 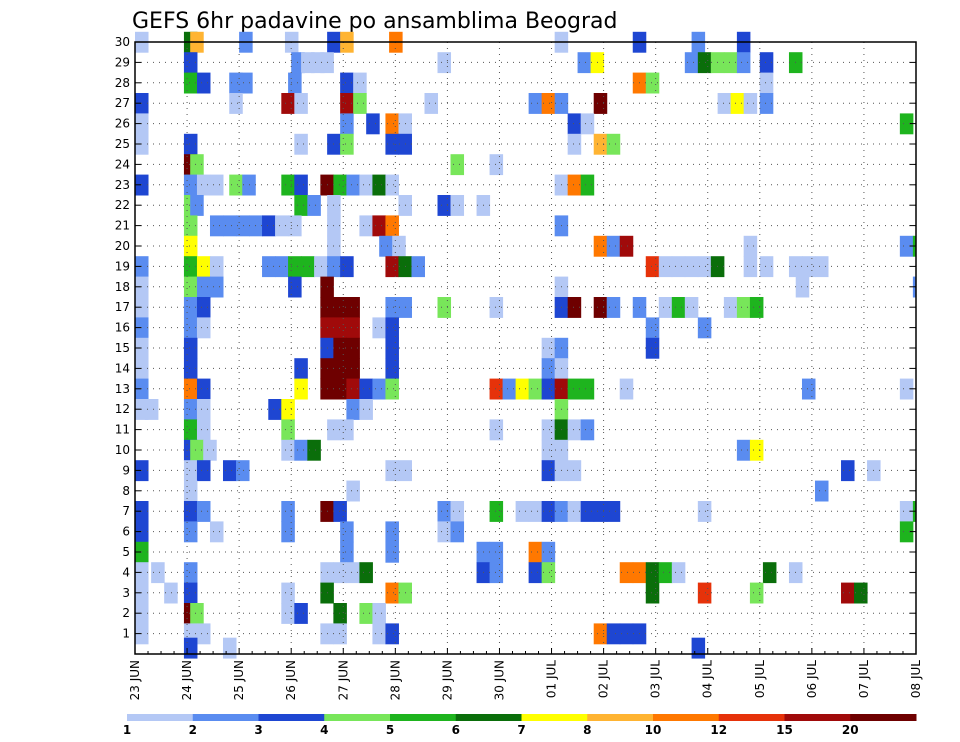 What do you see at coordinates (193, 730) in the screenshot?
I see `colorbar-label: 2` at bounding box center [193, 730].